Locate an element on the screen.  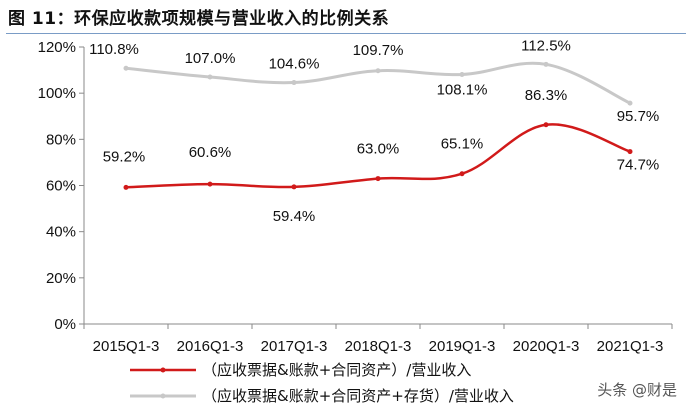
series-1-data-label: 74.7% is located at coordinates (638, 165).